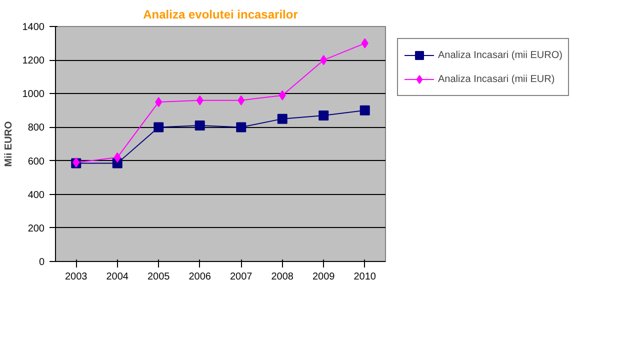  Describe the element at coordinates (36, 228) in the screenshot. I see `y-tick-label: 200` at that location.